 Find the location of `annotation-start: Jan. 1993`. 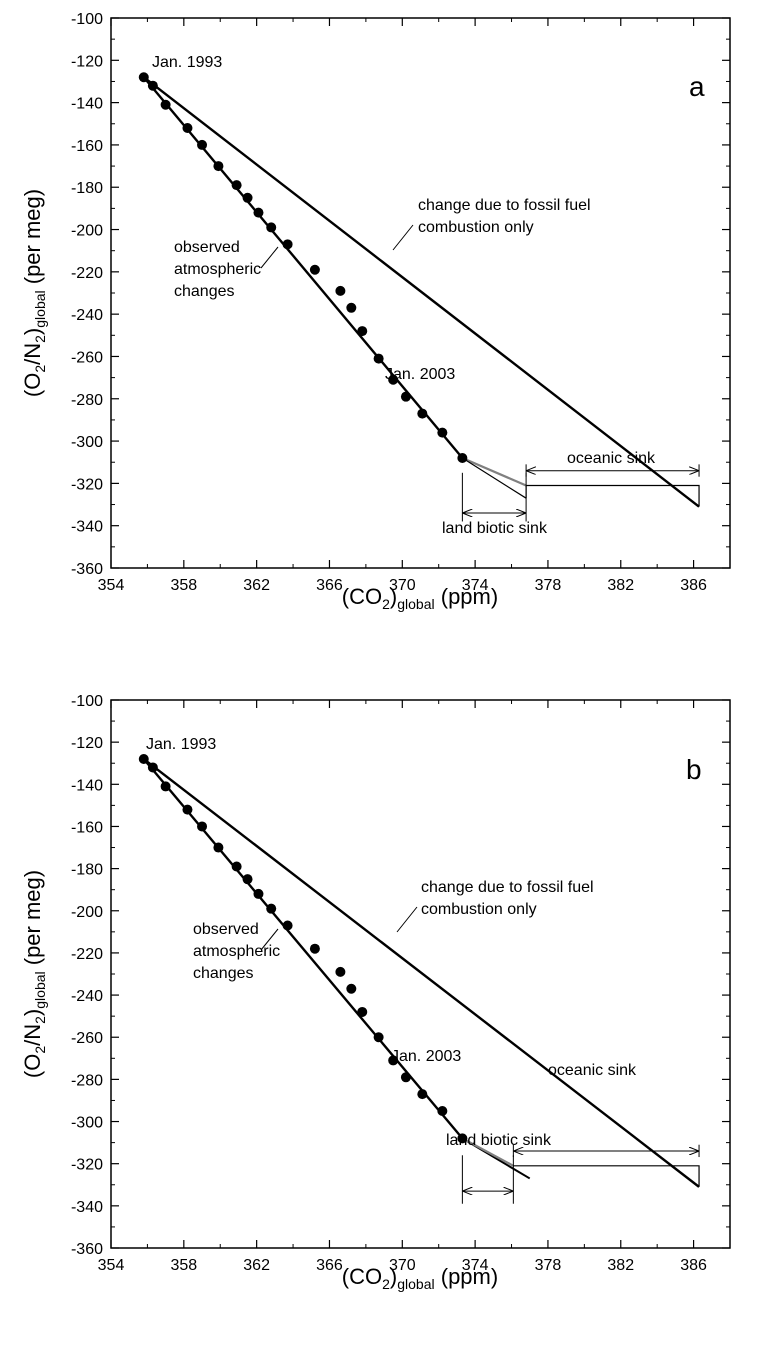

annotation-start: Jan. 1993 is located at coordinates (187, 62).